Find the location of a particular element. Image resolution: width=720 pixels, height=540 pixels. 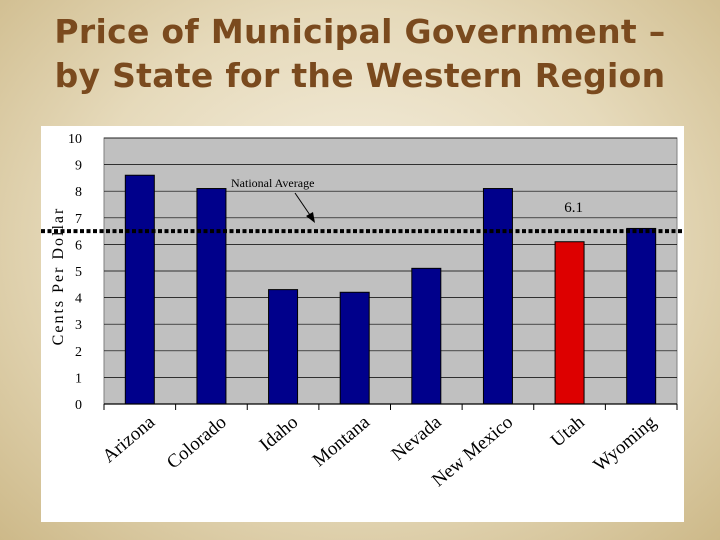

y-tick-label: 9 is located at coordinates (78, 166).